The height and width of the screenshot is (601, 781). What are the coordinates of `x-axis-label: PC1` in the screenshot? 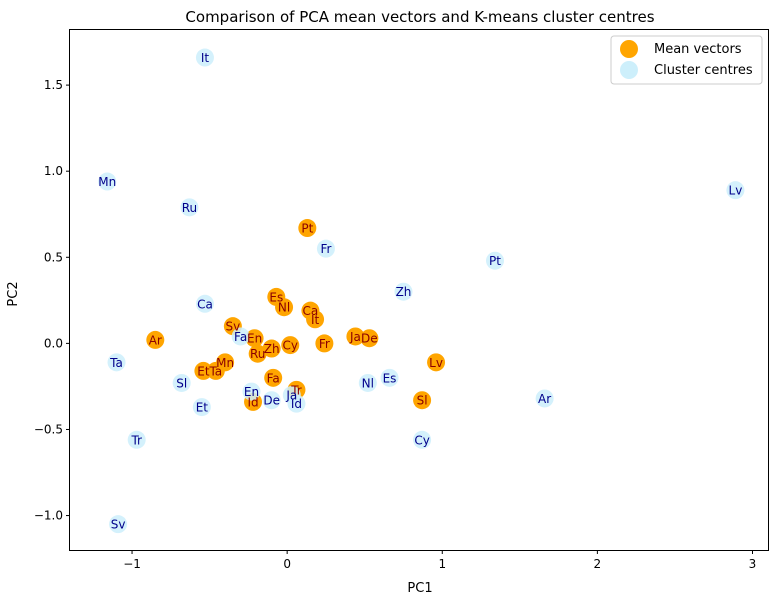 It's located at (419, 588).